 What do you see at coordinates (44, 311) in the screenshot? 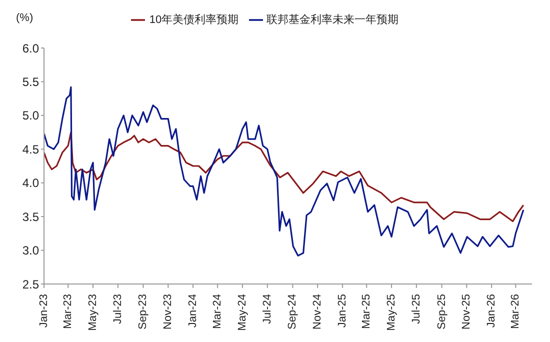
I see `x-tick-label: Jan-23` at bounding box center [44, 311].